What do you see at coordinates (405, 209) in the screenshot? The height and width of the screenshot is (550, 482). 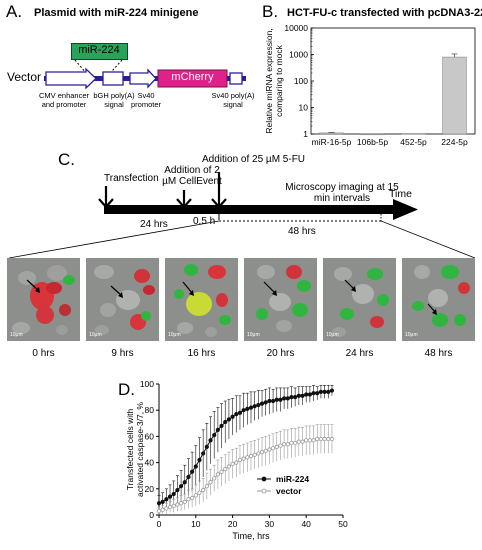 I see `timeline-arrowhead` at bounding box center [405, 209].